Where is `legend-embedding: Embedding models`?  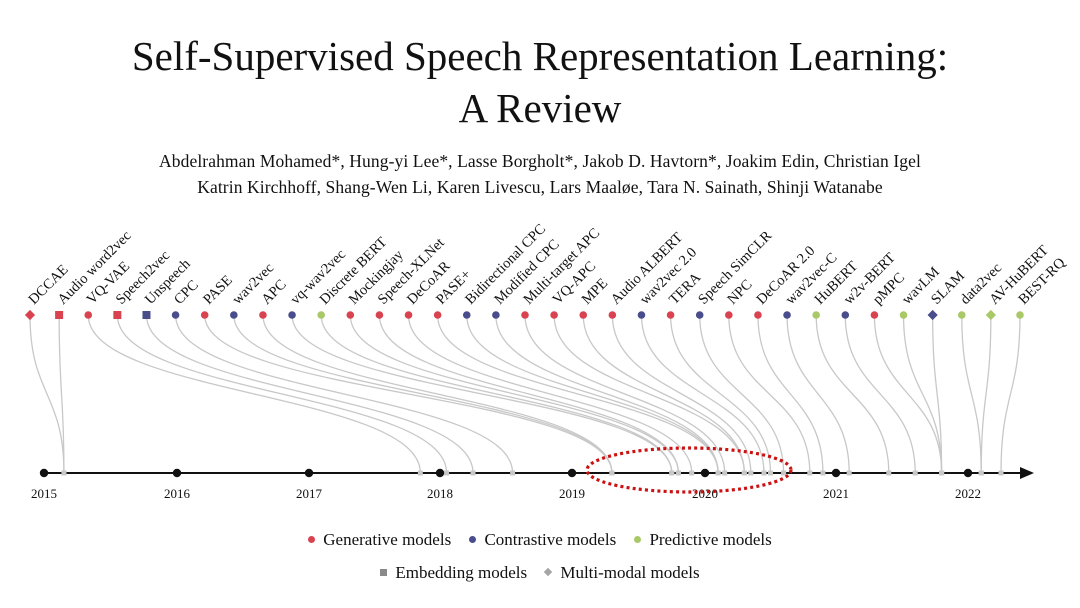
legend-embedding: Embedding models is located at coordinates (453, 572).